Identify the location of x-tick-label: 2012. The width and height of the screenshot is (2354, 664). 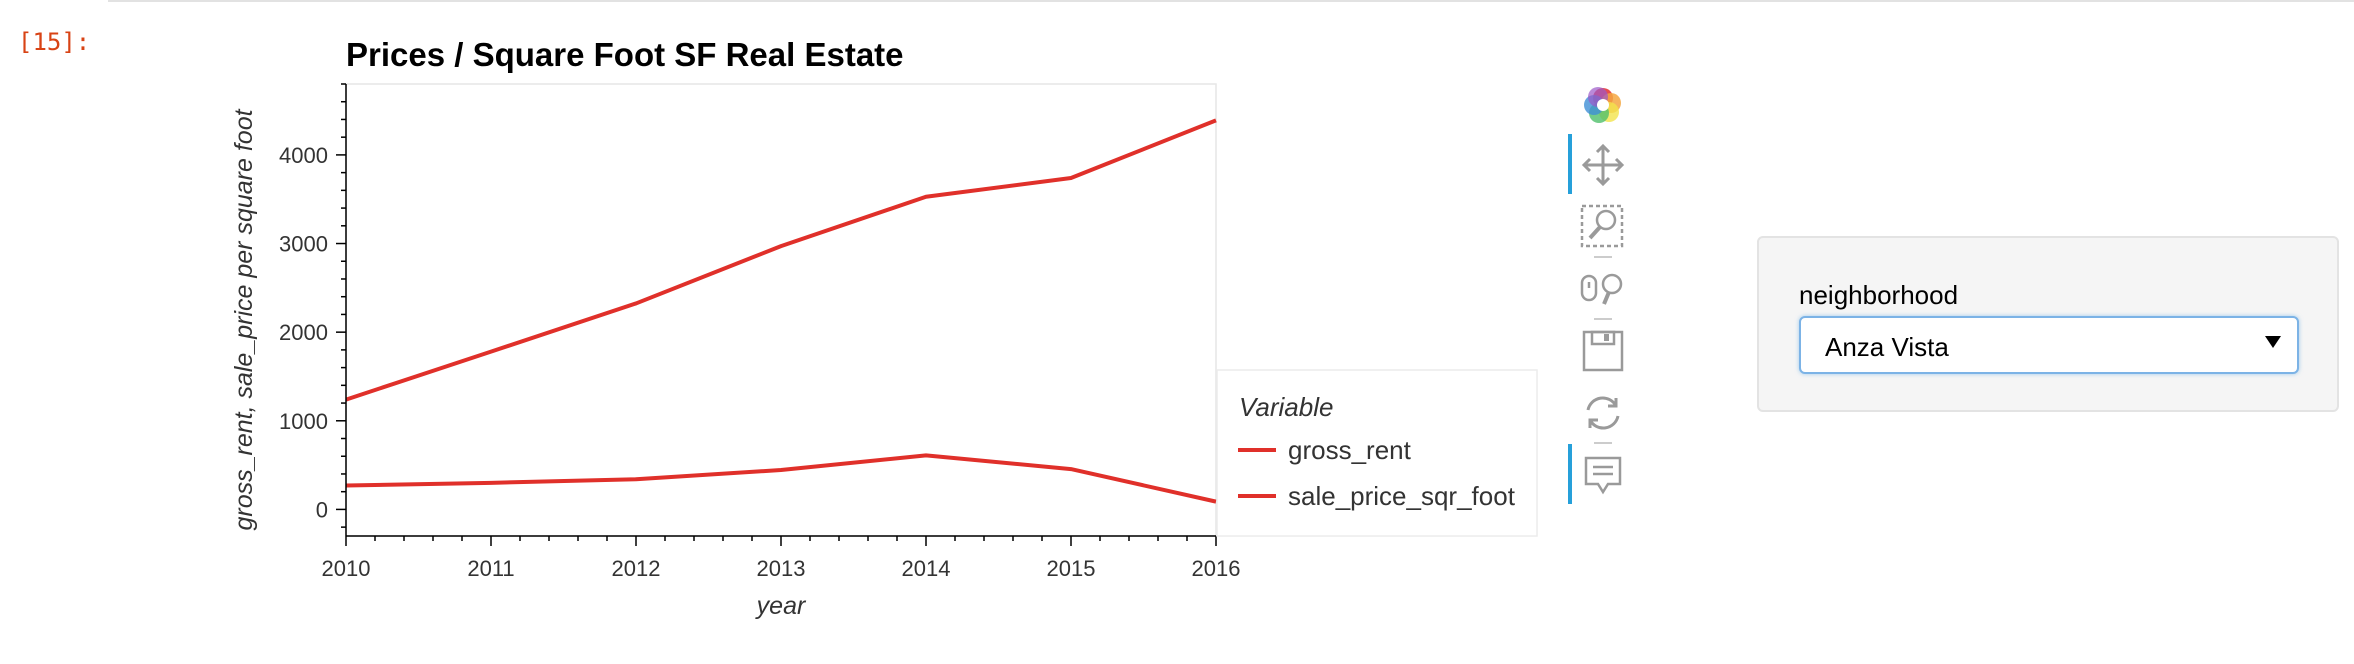
(636, 568).